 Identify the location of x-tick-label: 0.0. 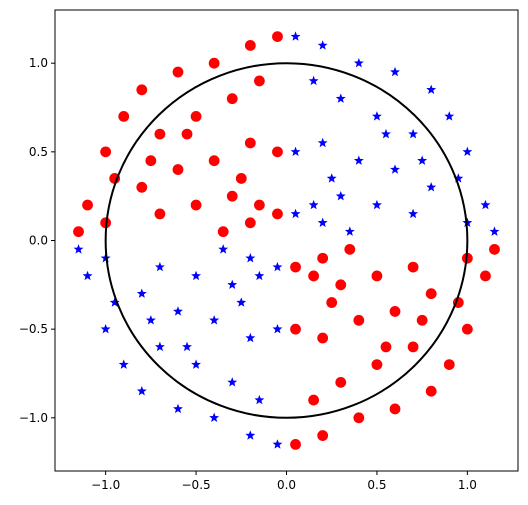
(286, 485).